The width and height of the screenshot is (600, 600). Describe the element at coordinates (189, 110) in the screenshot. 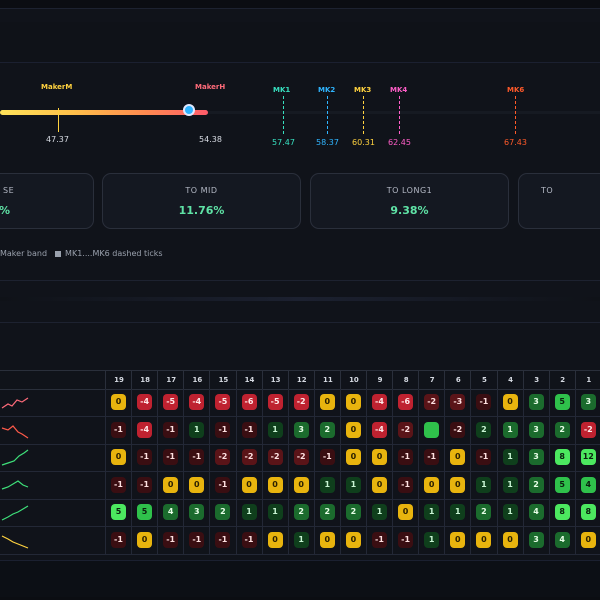

I see `range-knob` at that location.